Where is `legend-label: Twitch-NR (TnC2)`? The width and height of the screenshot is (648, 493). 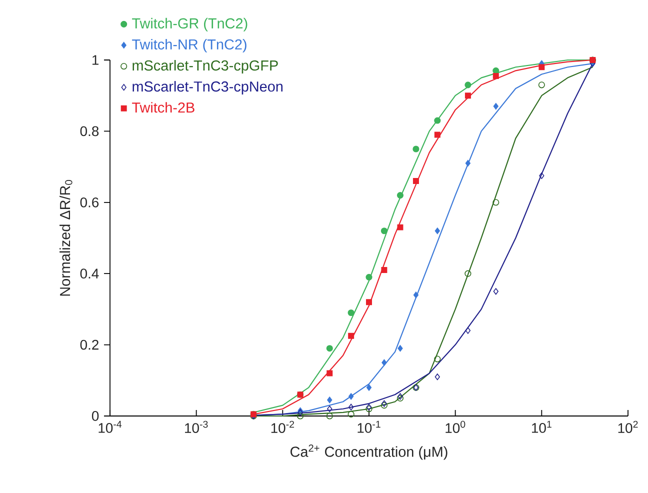 legend-label: Twitch-NR (TnC2) is located at coordinates (189, 45).